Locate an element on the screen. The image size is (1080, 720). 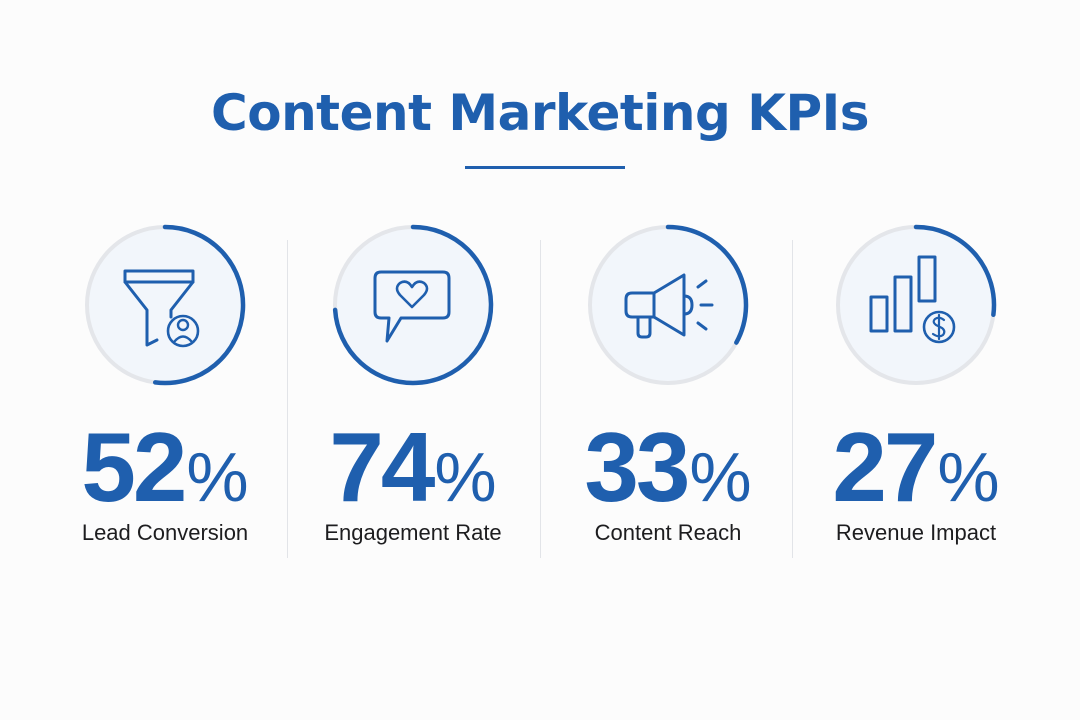
kpi-number: 27 is located at coordinates (885, 467).